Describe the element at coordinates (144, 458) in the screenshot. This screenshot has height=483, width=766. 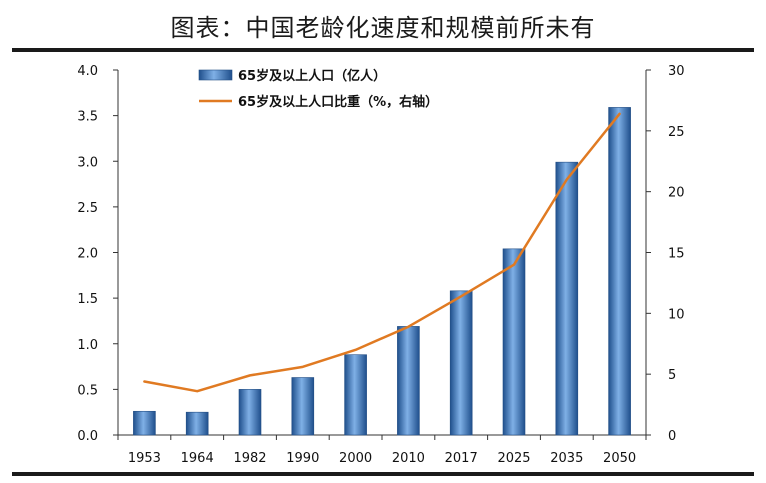
I see `x-tick-label: 1953` at that location.